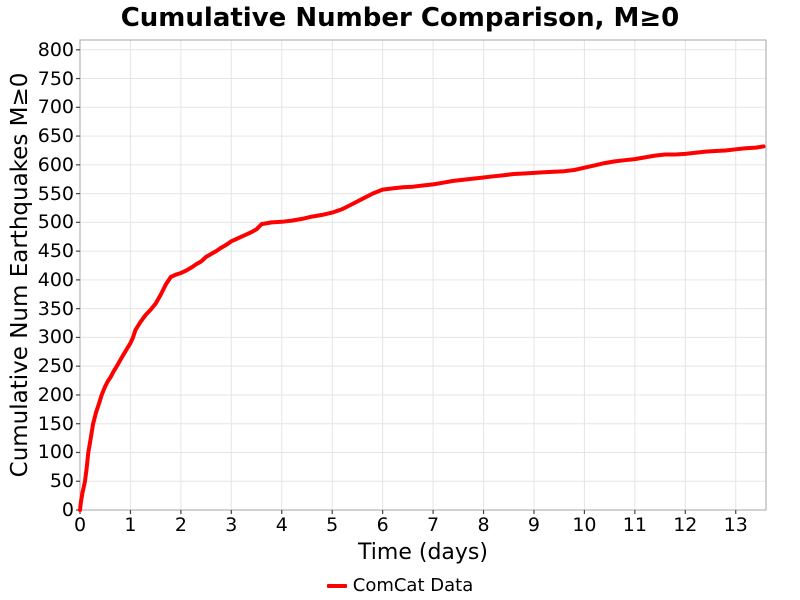  What do you see at coordinates (382, 525) in the screenshot?
I see `x-tick-label: 6` at bounding box center [382, 525].